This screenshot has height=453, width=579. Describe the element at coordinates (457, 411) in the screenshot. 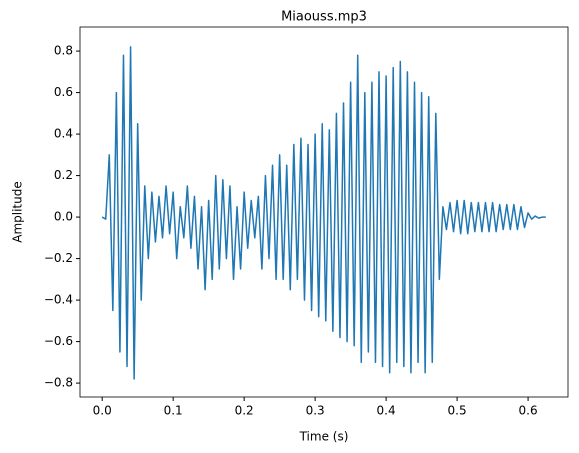

I see `x-tick-label: 0.5` at that location.